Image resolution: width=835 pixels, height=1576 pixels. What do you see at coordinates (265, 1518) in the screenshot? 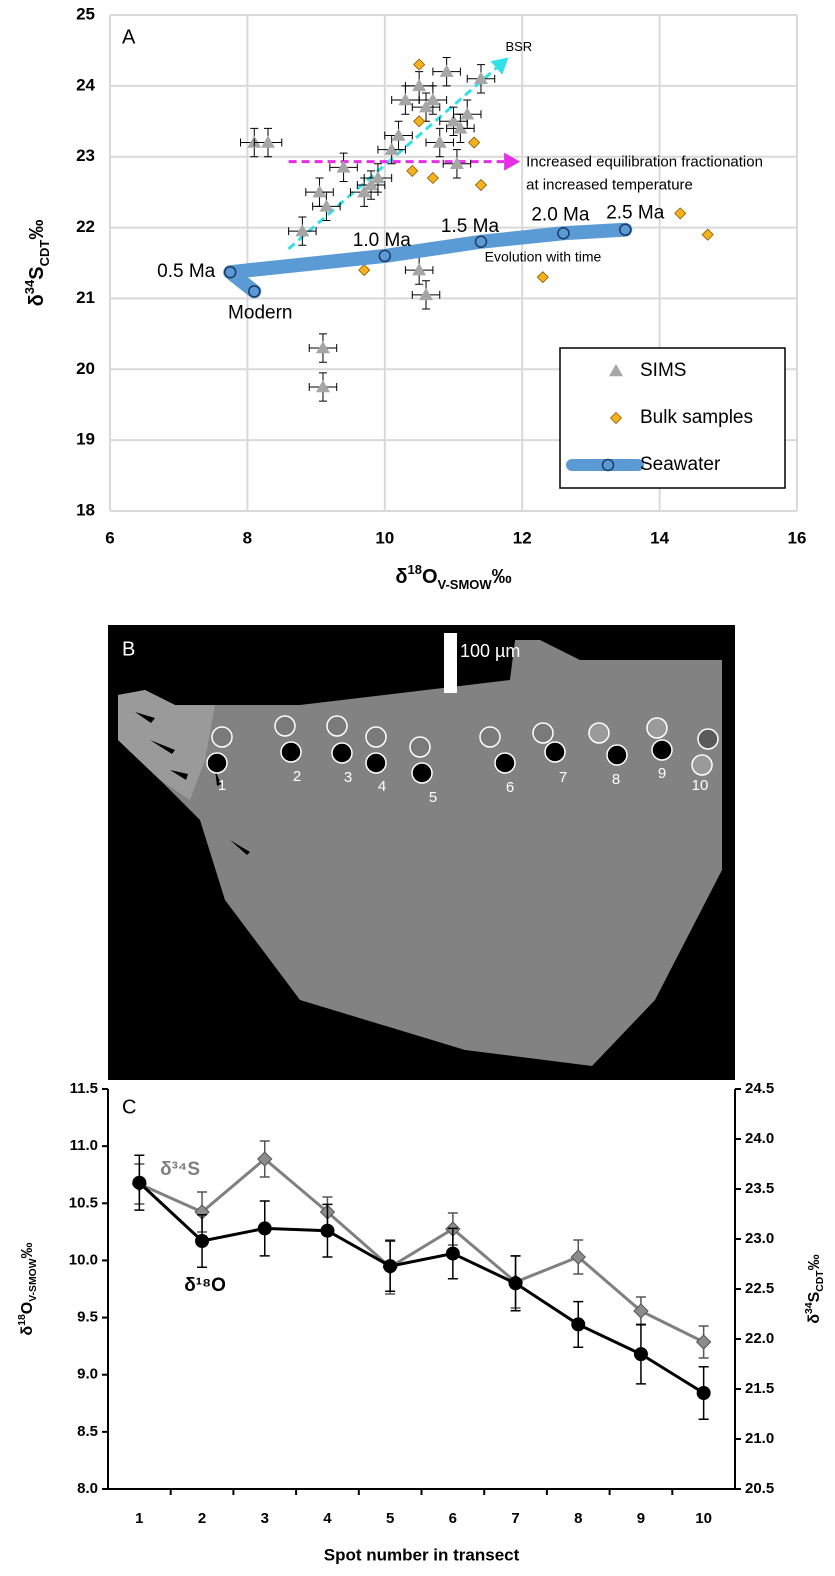
I see `x-tick-label: 3` at bounding box center [265, 1518].